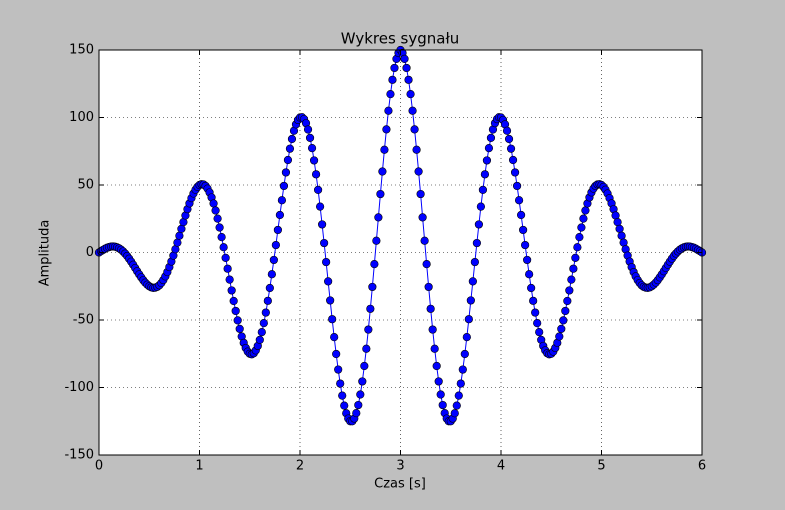 Image resolution: width=785 pixels, height=510 pixels. What do you see at coordinates (501, 466) in the screenshot?
I see `x-tick-label: 4` at bounding box center [501, 466].